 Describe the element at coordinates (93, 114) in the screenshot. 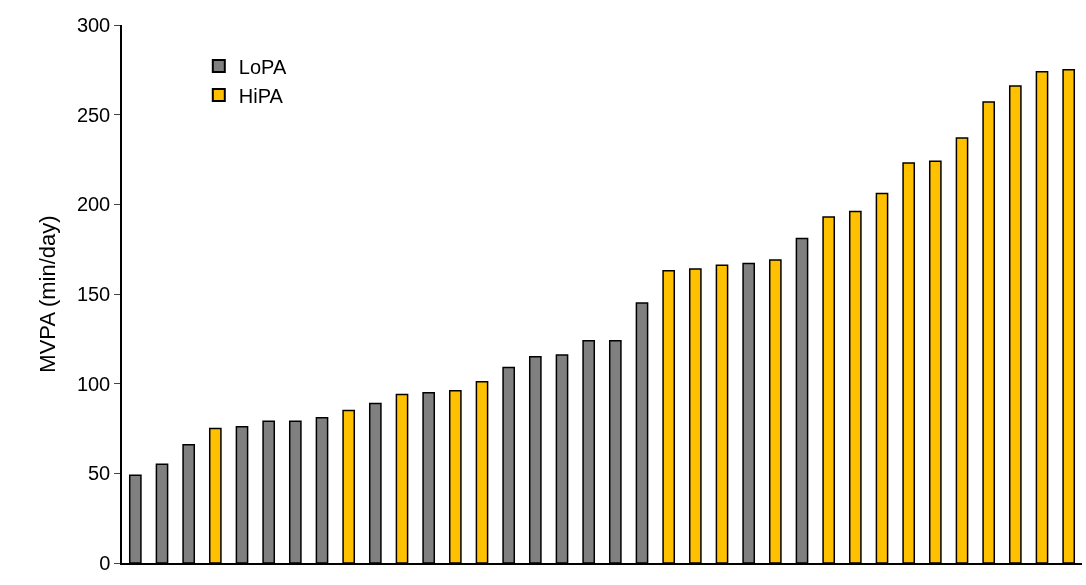

I see `y-tick-label: 250` at that location.